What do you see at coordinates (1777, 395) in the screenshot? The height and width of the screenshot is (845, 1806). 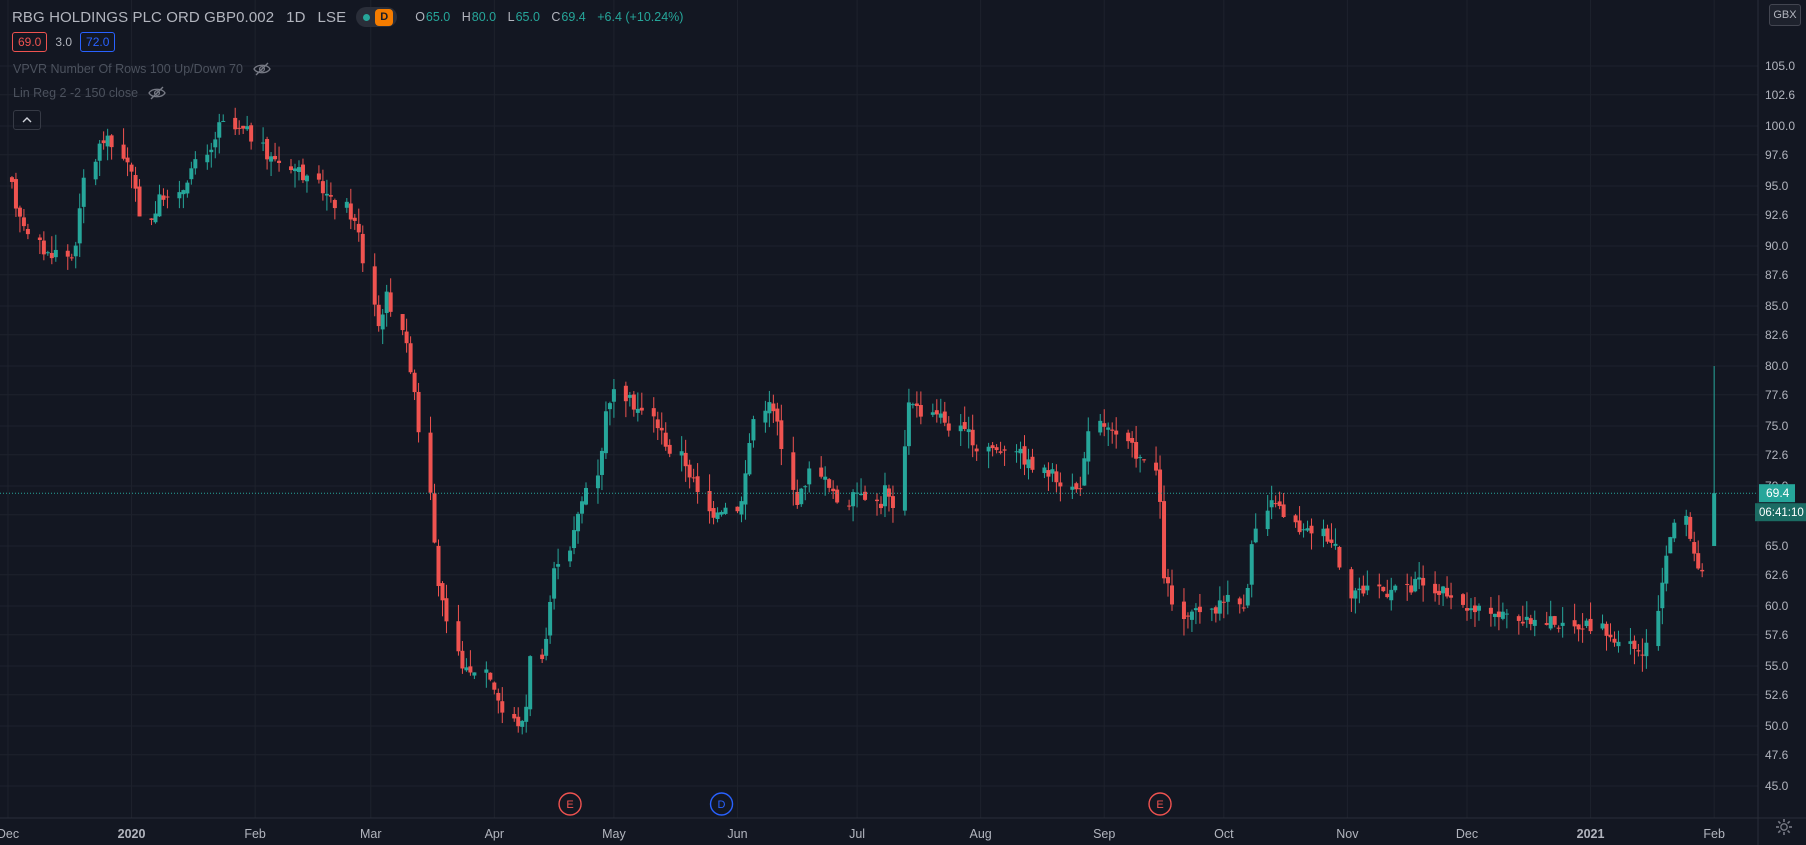 I see `y-tick-label: 77.6` at bounding box center [1777, 395].